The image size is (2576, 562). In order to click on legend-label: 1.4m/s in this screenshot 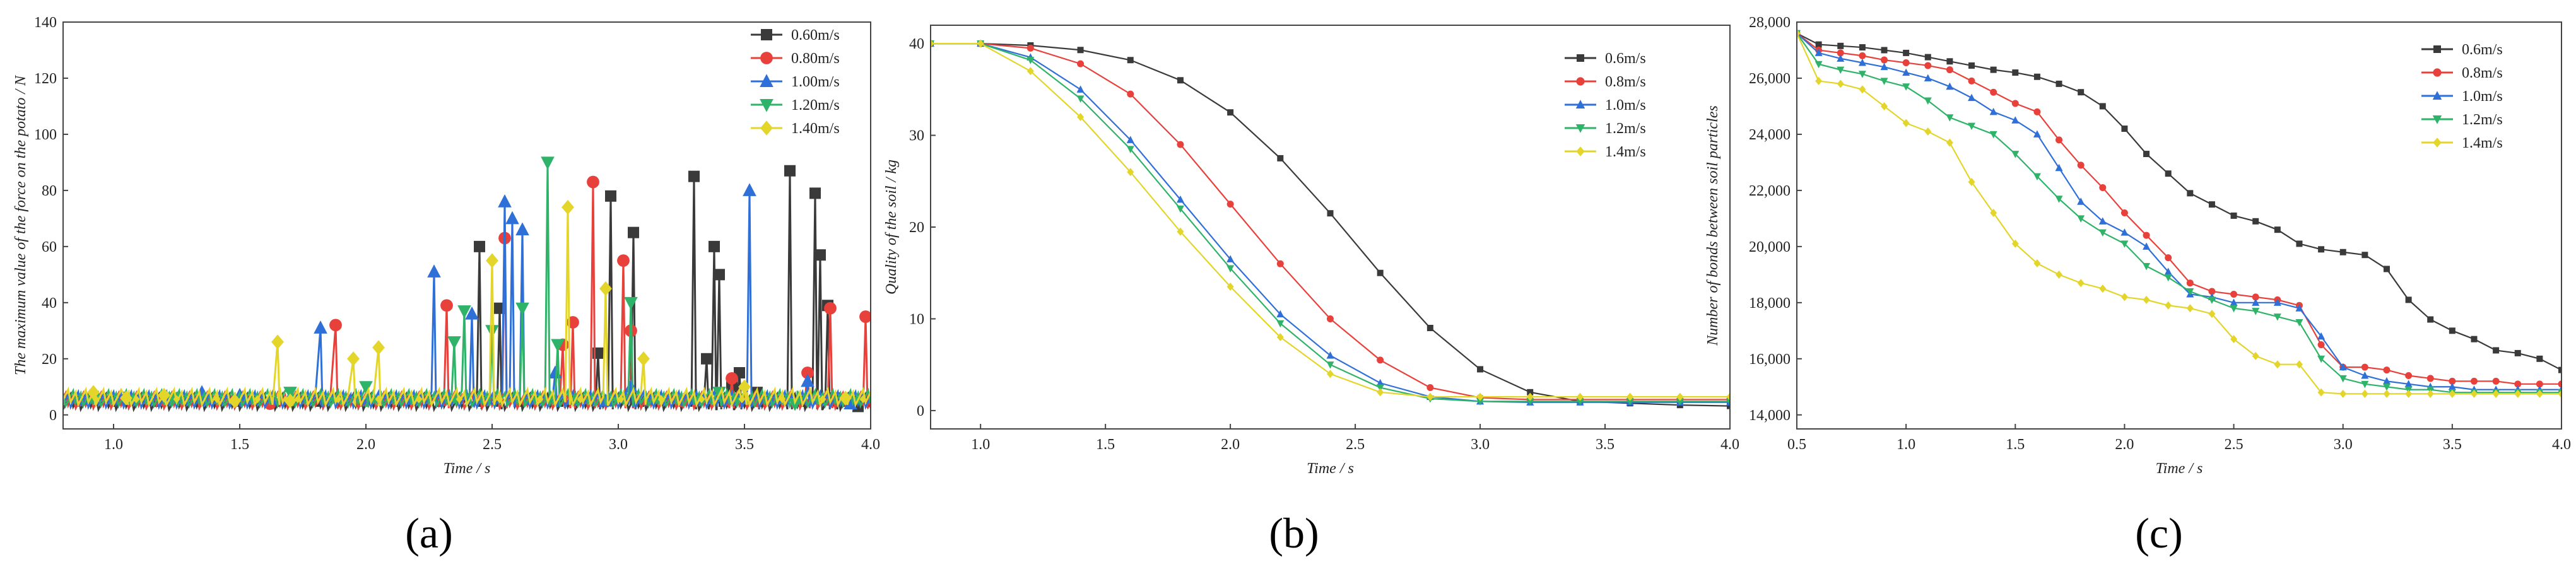, I will do `click(1626, 152)`.